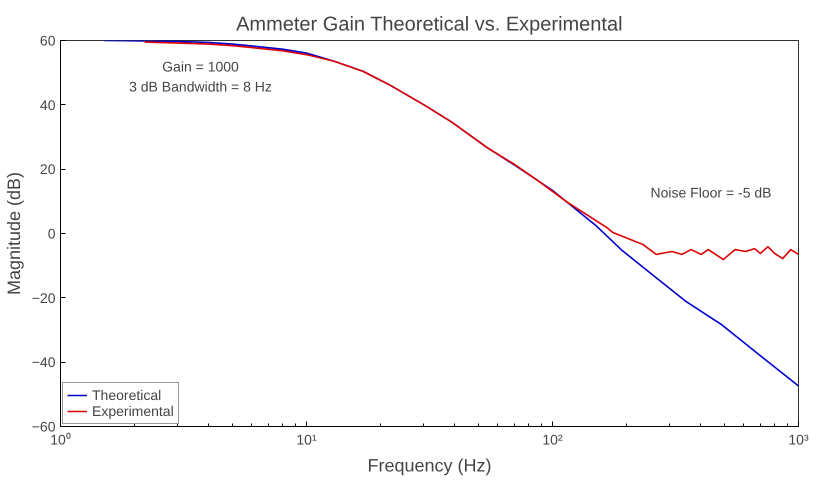  I want to click on annotation: Gain = 1000, so click(201, 66).